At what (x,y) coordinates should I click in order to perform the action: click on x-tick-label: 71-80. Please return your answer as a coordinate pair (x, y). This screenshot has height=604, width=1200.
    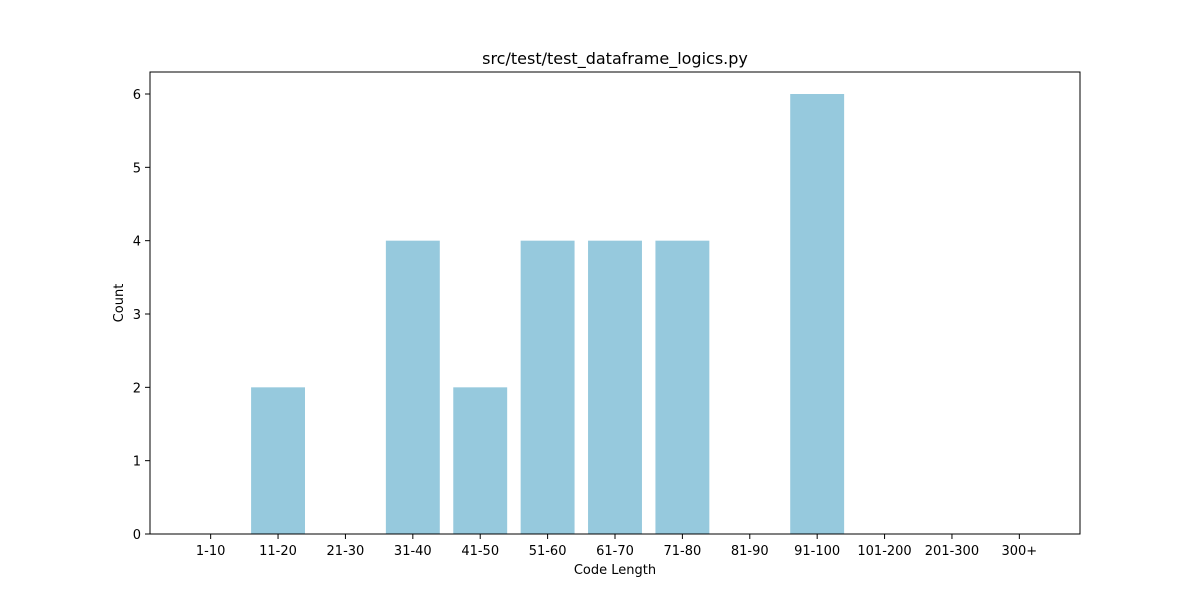
    Looking at the image, I should click on (683, 551).